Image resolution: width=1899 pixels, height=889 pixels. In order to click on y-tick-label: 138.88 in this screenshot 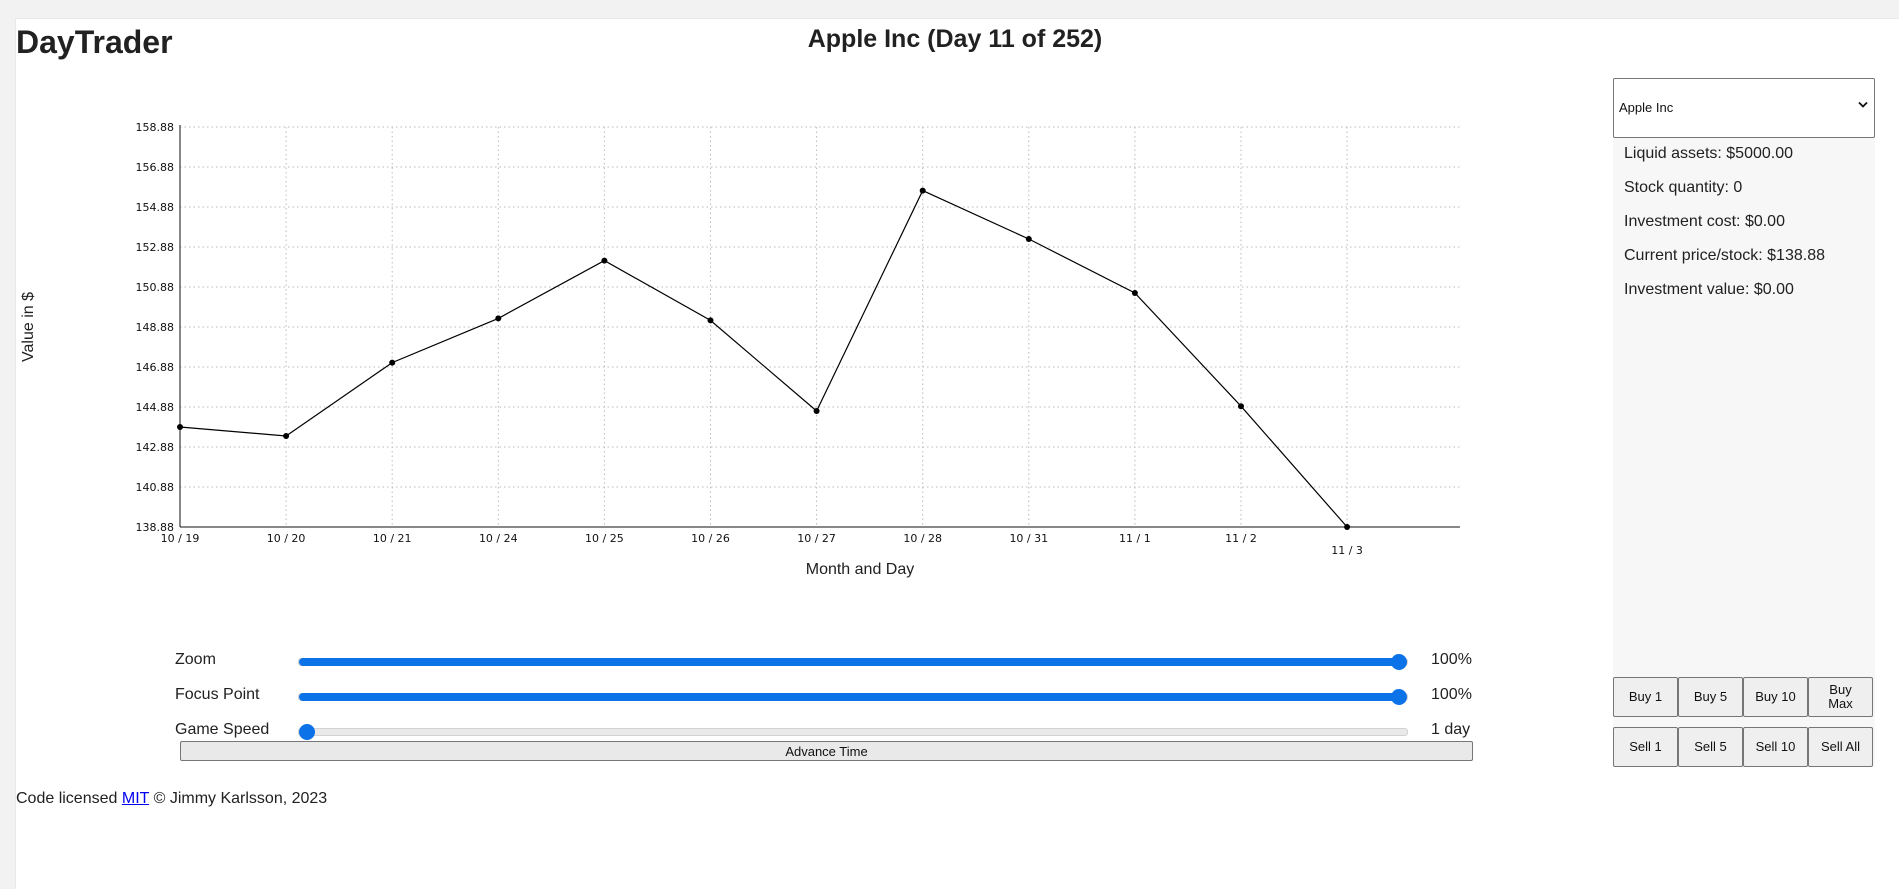, I will do `click(155, 527)`.